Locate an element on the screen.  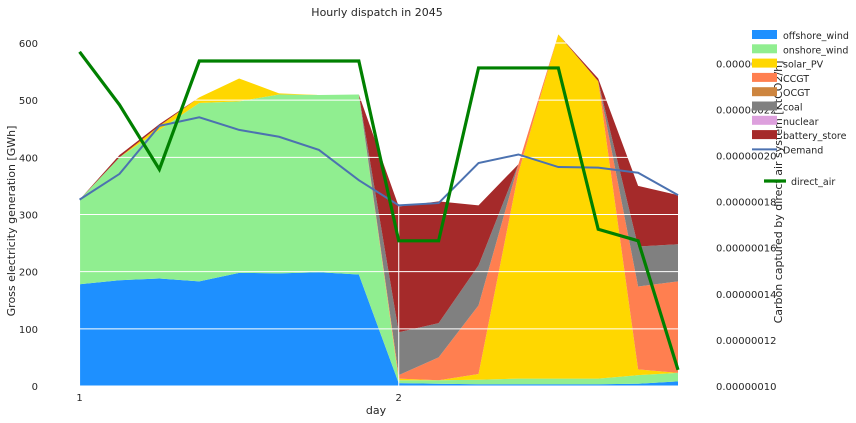
chart-title: Hourly dispatch in 2045 is located at coordinates (376, 12).